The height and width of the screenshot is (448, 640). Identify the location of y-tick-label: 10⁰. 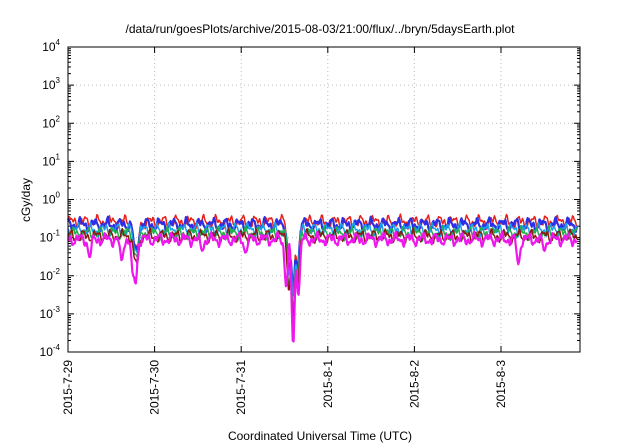
(51, 199).